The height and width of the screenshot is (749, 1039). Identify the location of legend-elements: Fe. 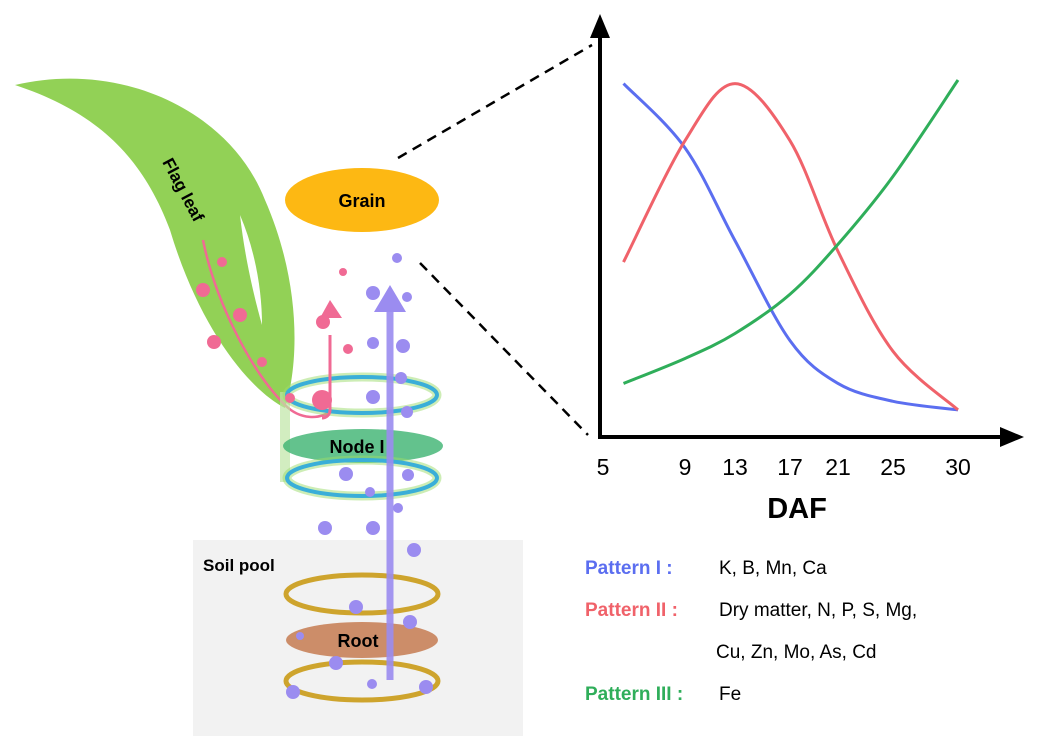
(730, 694).